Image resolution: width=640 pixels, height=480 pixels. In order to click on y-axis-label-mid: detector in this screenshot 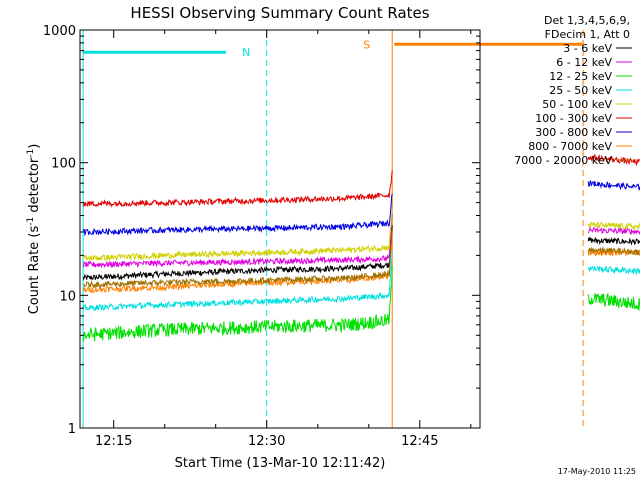, I will do `click(34, 187)`.